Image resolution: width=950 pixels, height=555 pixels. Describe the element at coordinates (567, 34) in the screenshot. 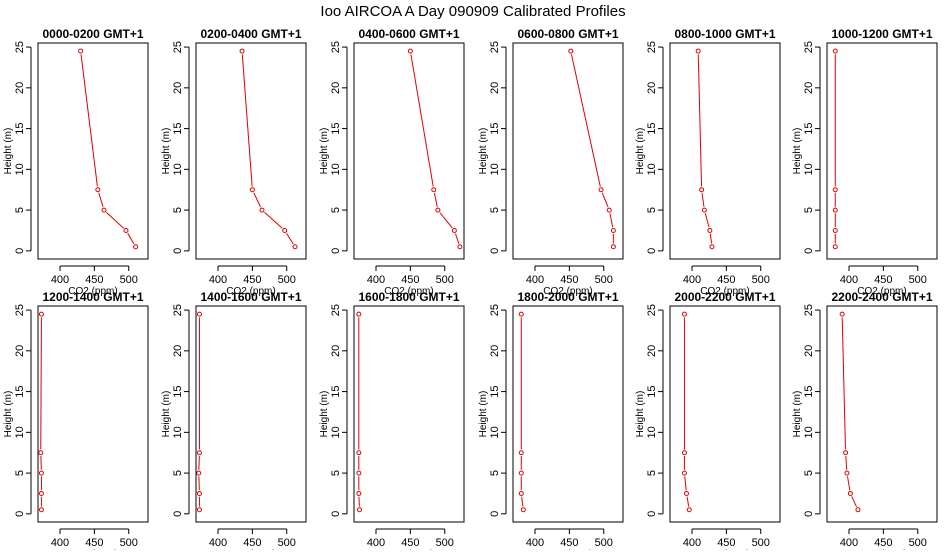

I see `panel-title: 0600-0800 GMT+1` at that location.